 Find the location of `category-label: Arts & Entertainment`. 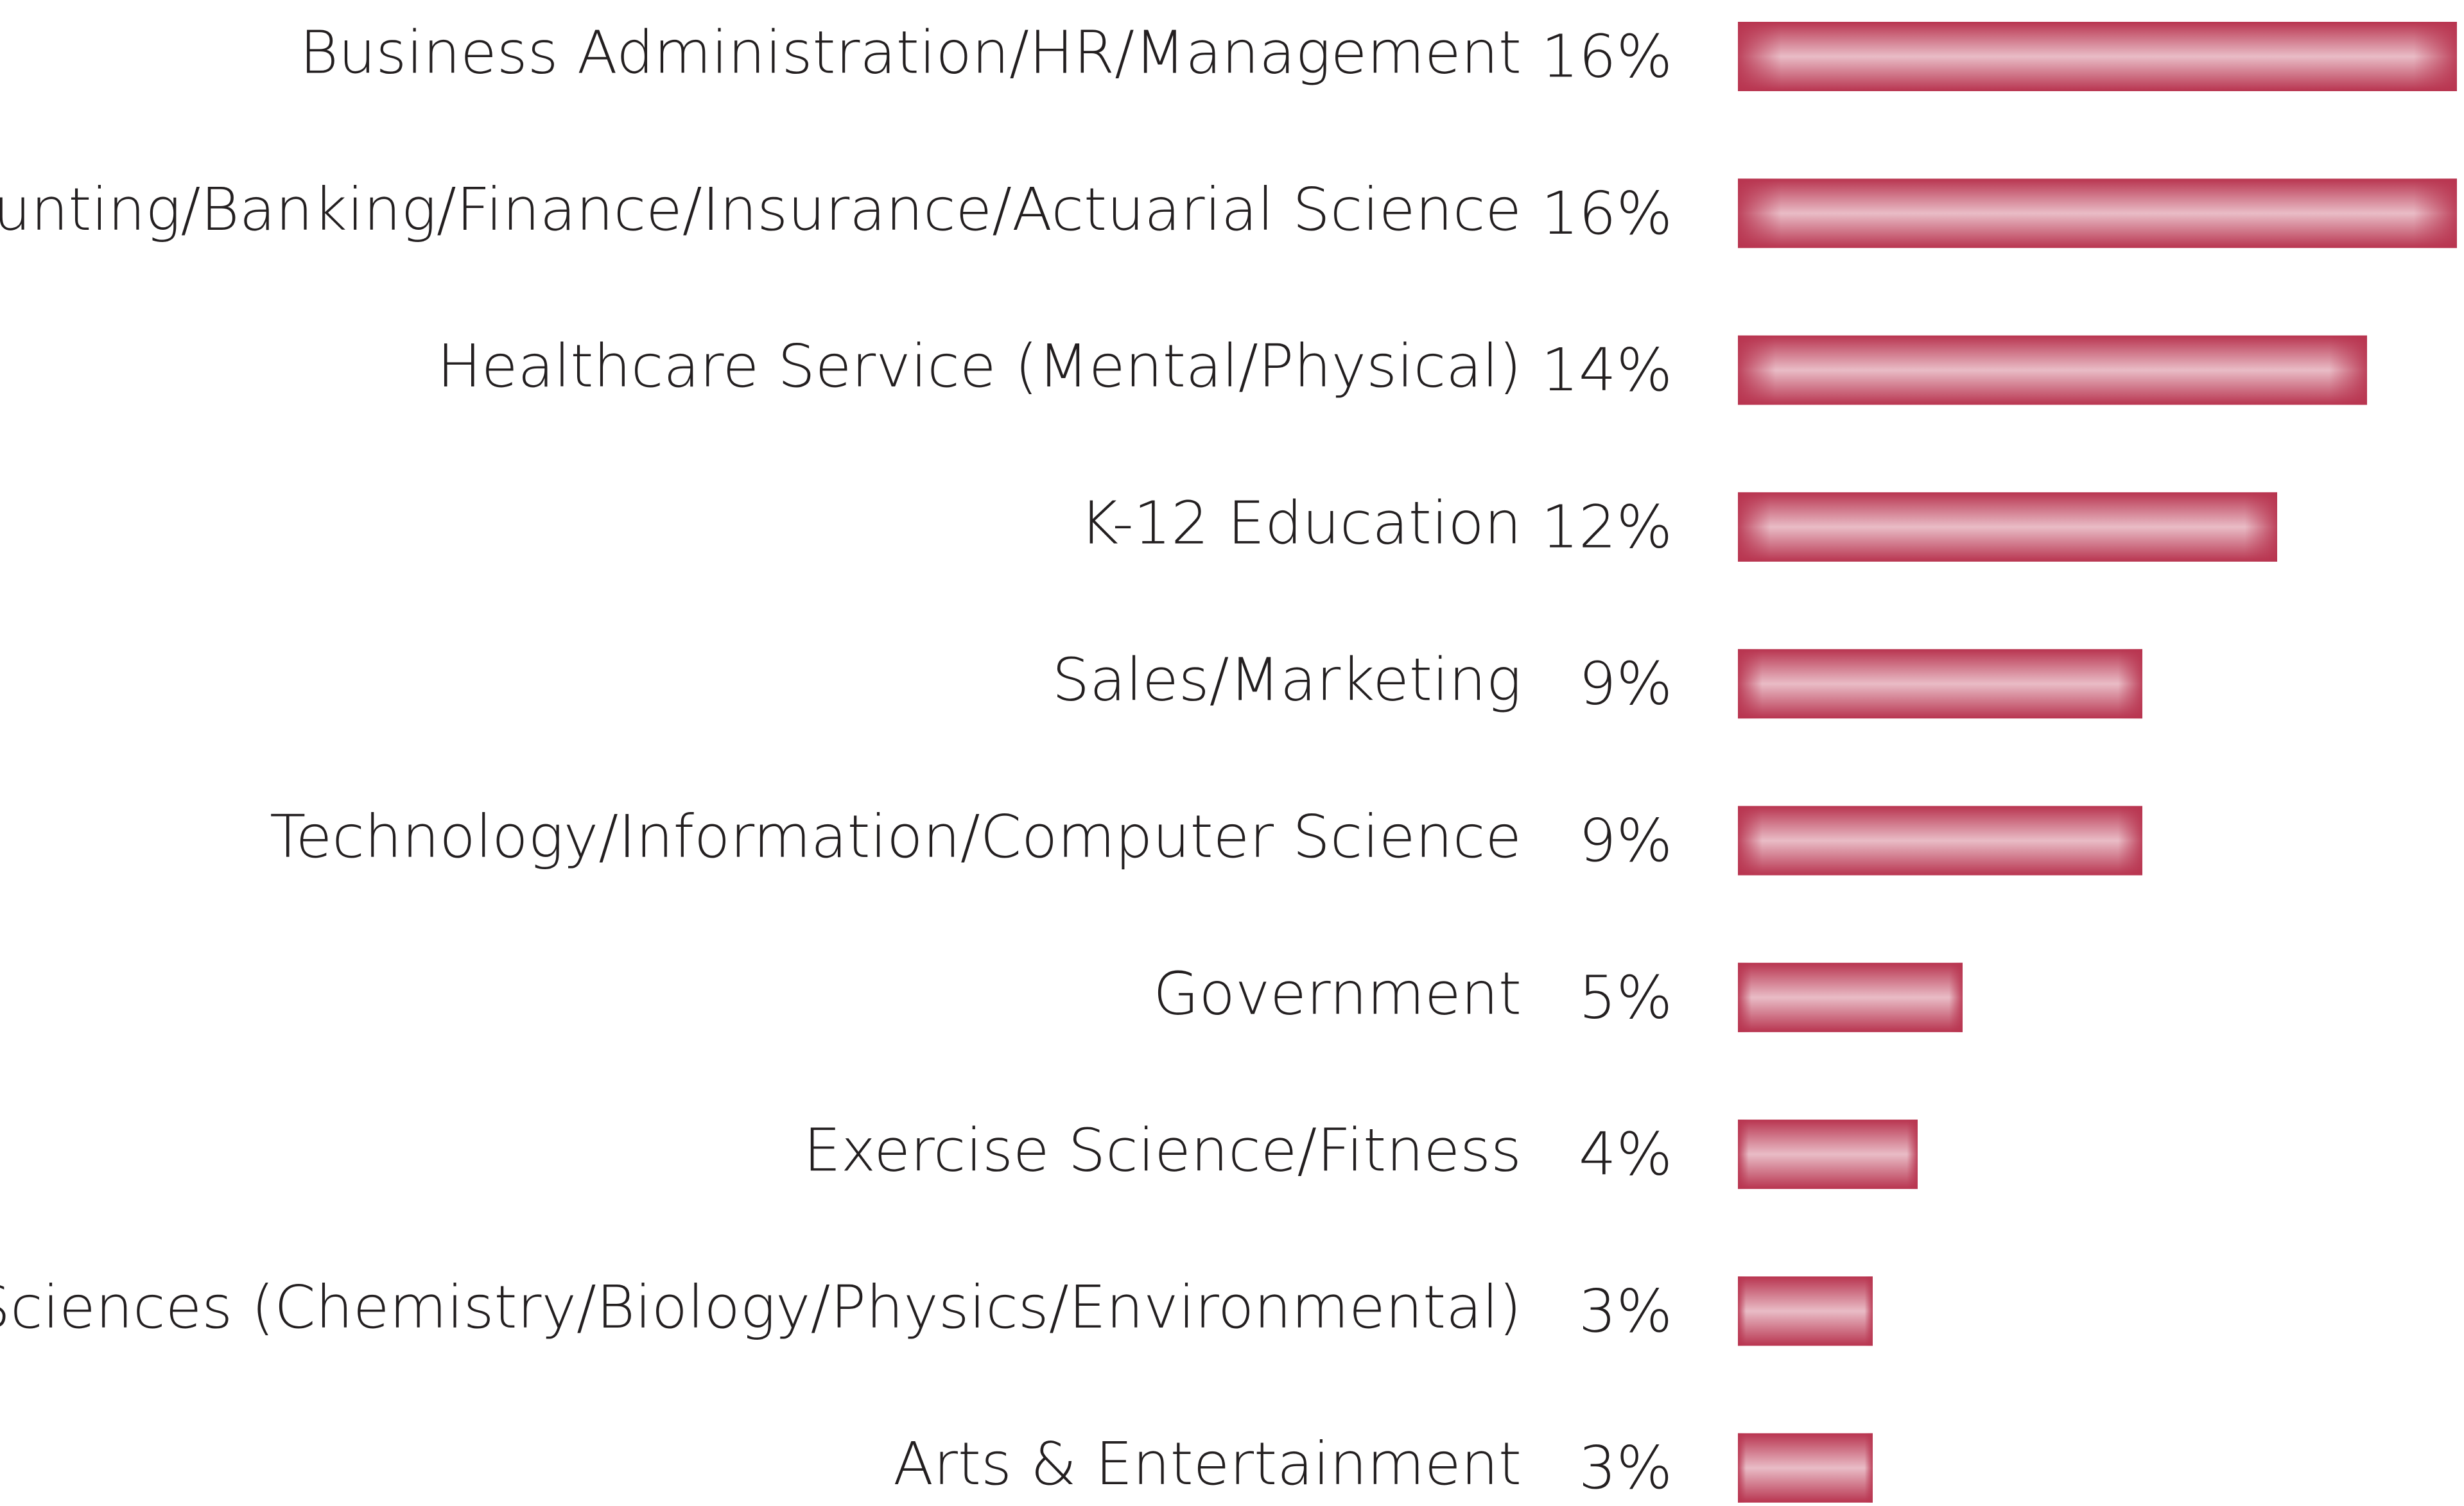

category-label: Arts & Entertainment is located at coordinates (1207, 1464).